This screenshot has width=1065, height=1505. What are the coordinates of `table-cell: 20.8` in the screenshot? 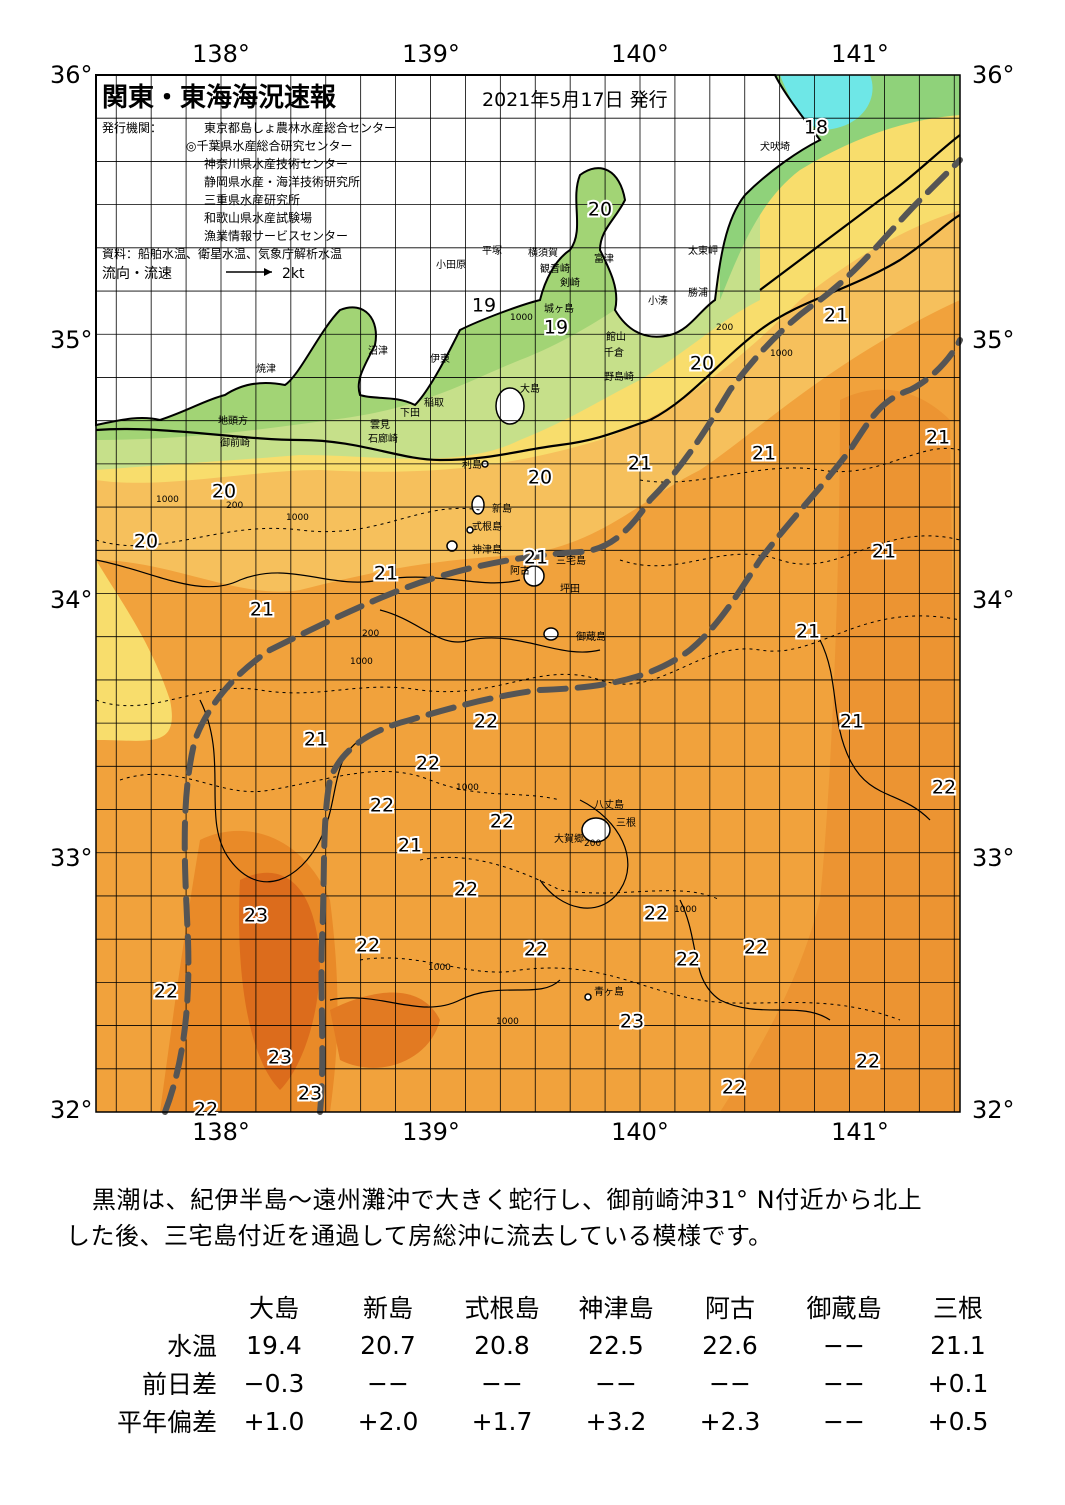 It's located at (502, 1345).